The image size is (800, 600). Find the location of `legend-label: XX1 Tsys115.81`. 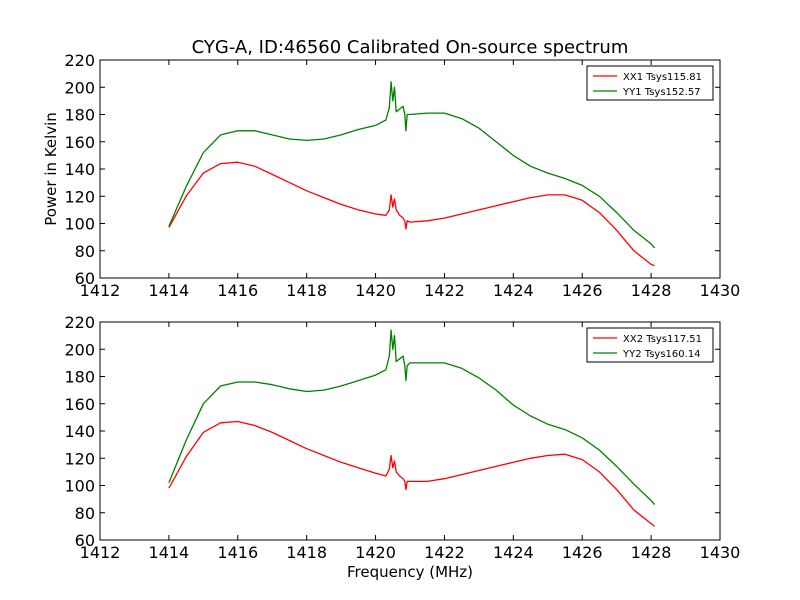

legend-label: XX1 Tsys115.81 is located at coordinates (662, 77).